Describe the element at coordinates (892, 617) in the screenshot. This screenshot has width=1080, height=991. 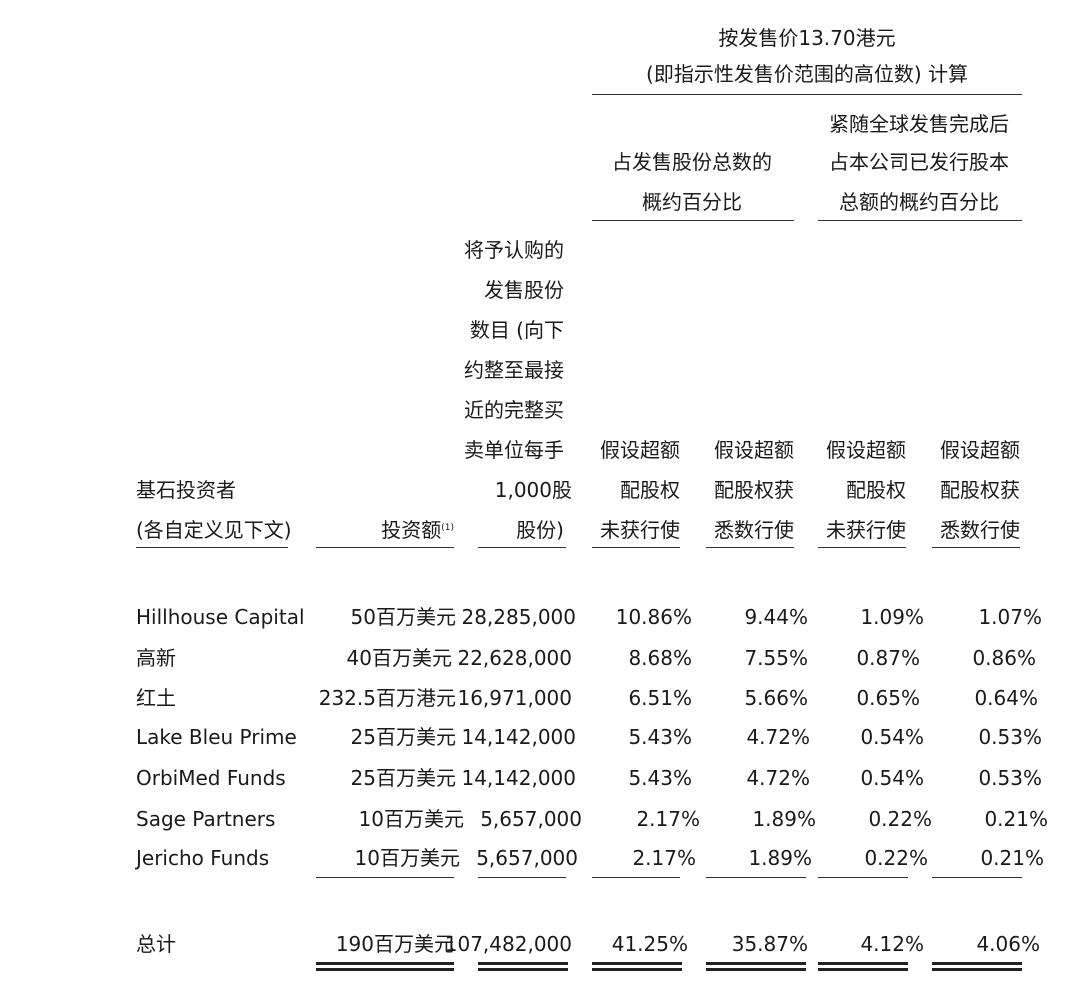
I see `row-col-c: 1.09%` at that location.